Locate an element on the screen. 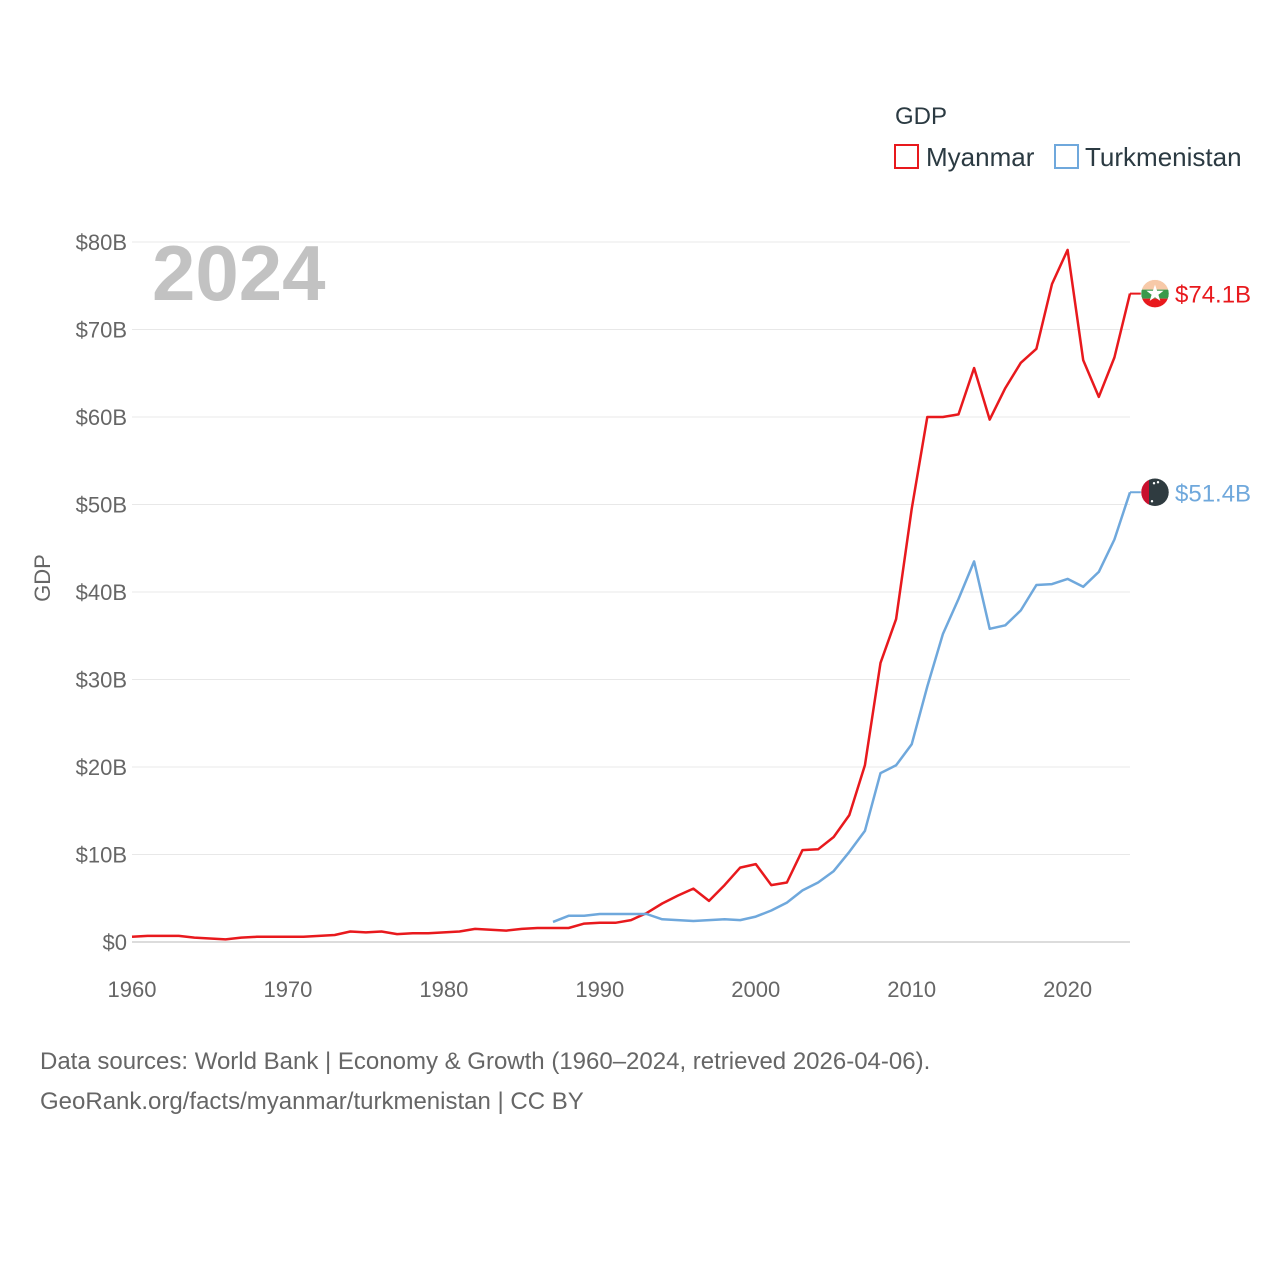  y-tick-label: $40B is located at coordinates (101, 592).